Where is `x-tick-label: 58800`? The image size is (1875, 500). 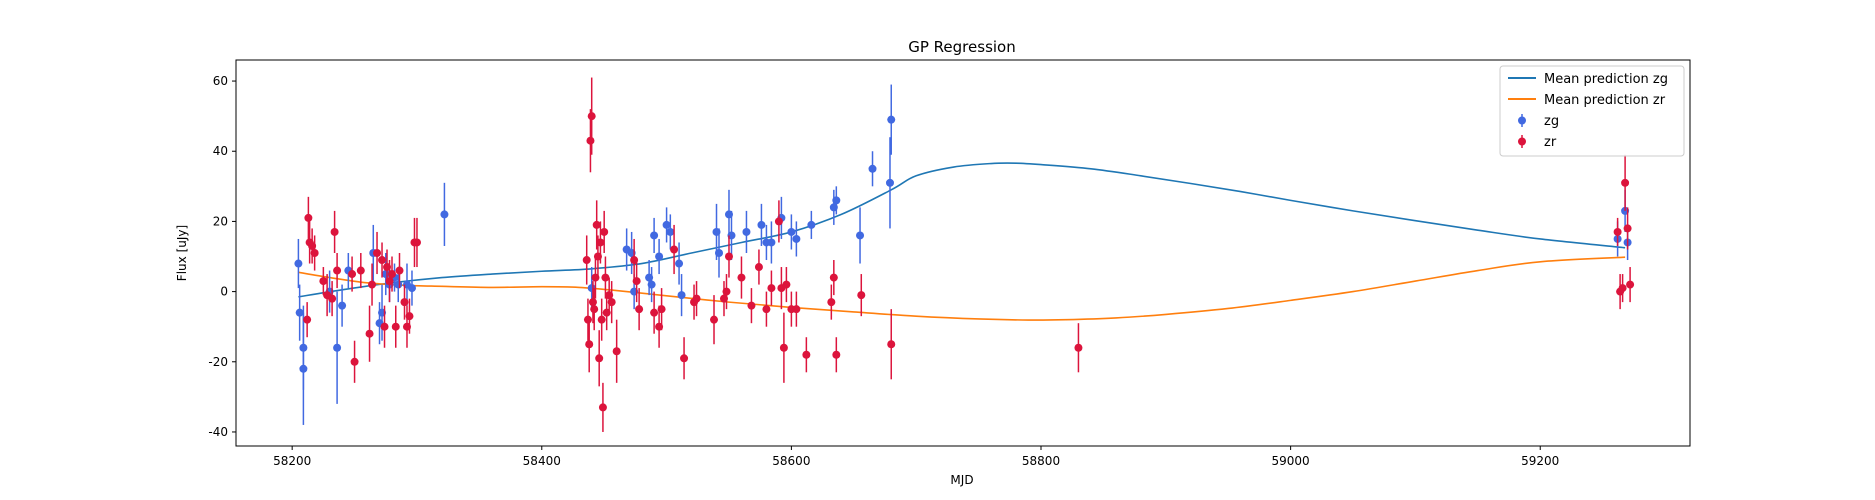
x-tick-label: 58800 is located at coordinates (1041, 461).